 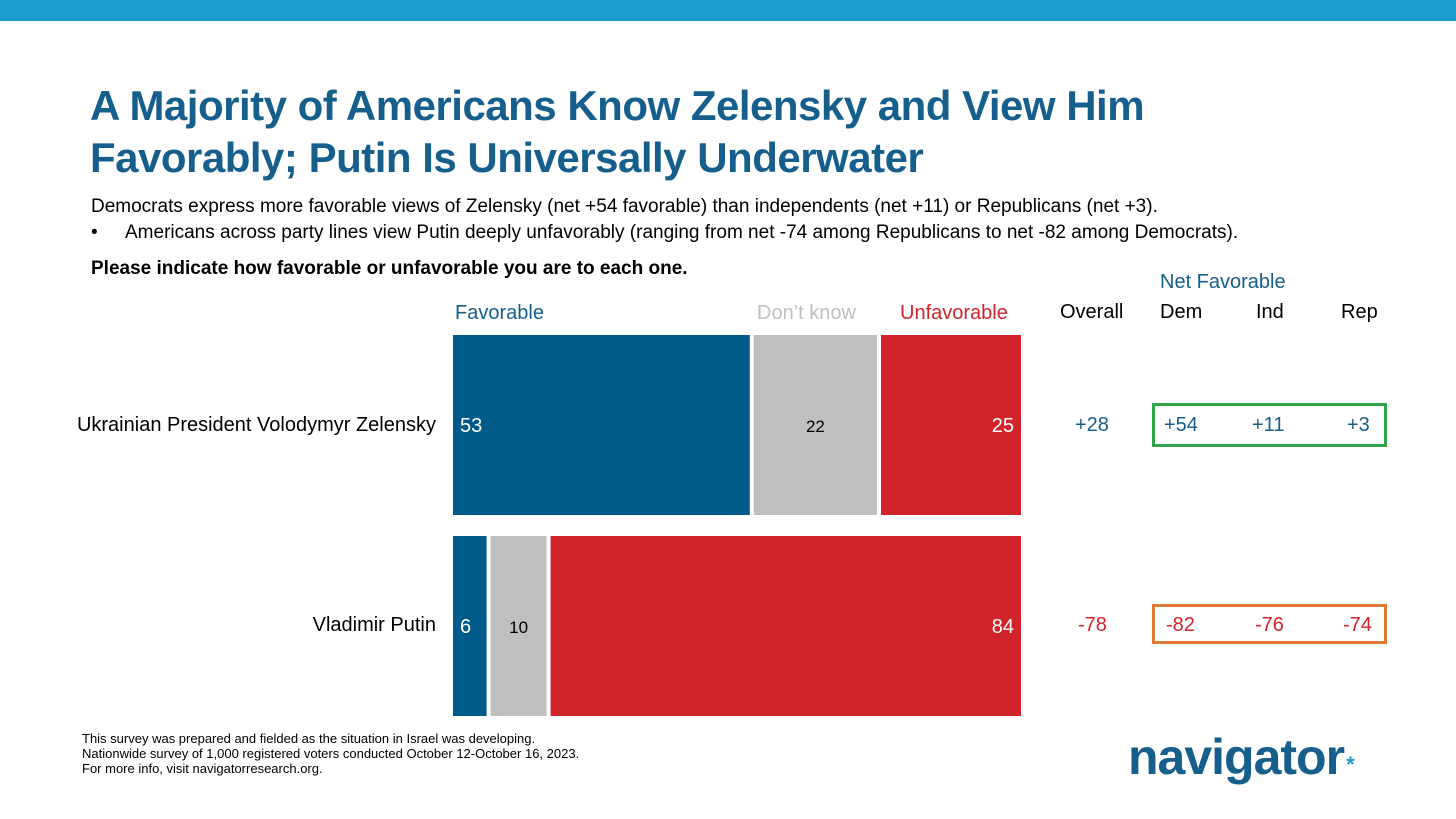 I want to click on label-putin-dont-know: 10, so click(x=518, y=627).